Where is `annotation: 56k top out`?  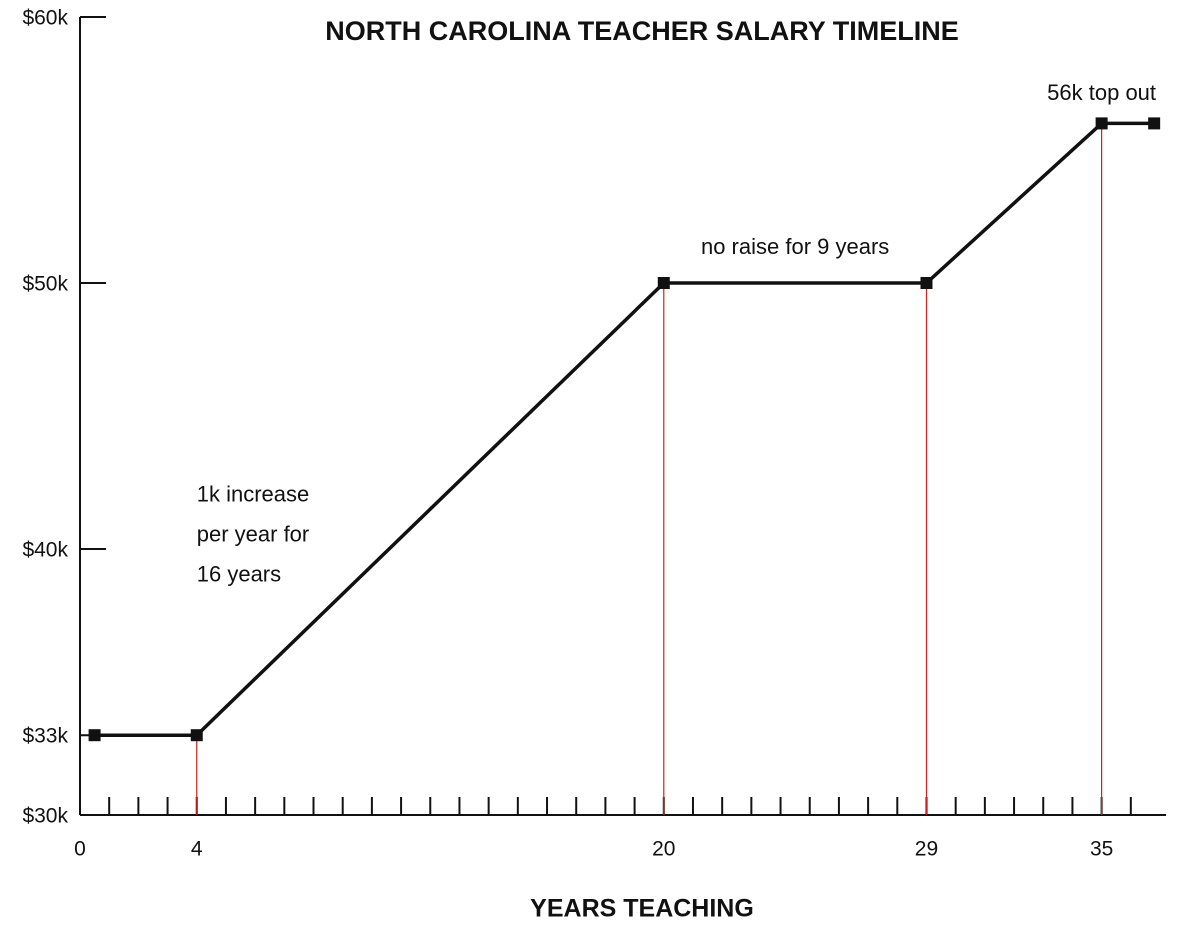
annotation: 56k top out is located at coordinates (1101, 92).